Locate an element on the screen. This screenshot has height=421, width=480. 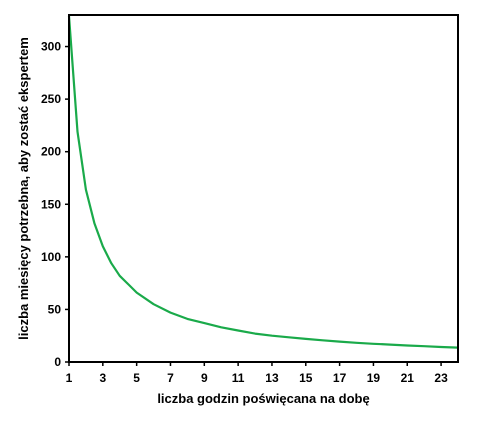
y-tick-label: 100 is located at coordinates (51, 257).